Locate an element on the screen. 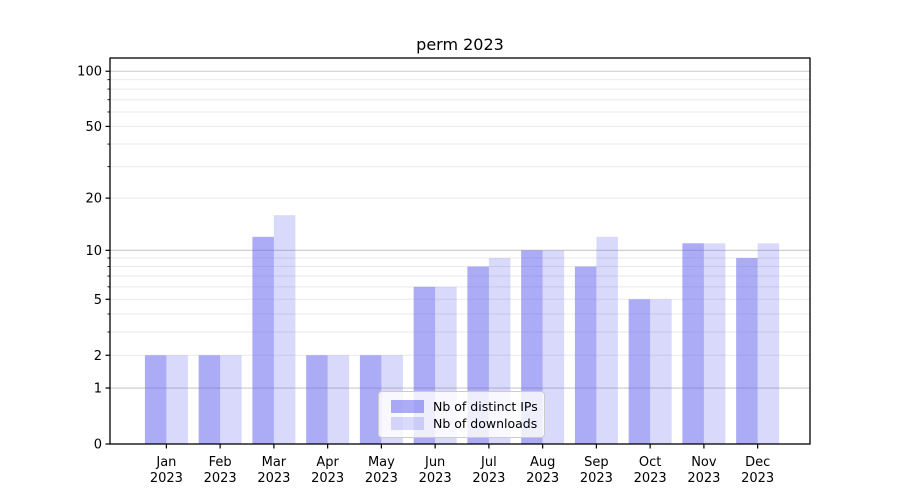 The image size is (900, 500). bar-distinct-ips-dec is located at coordinates (747, 351).